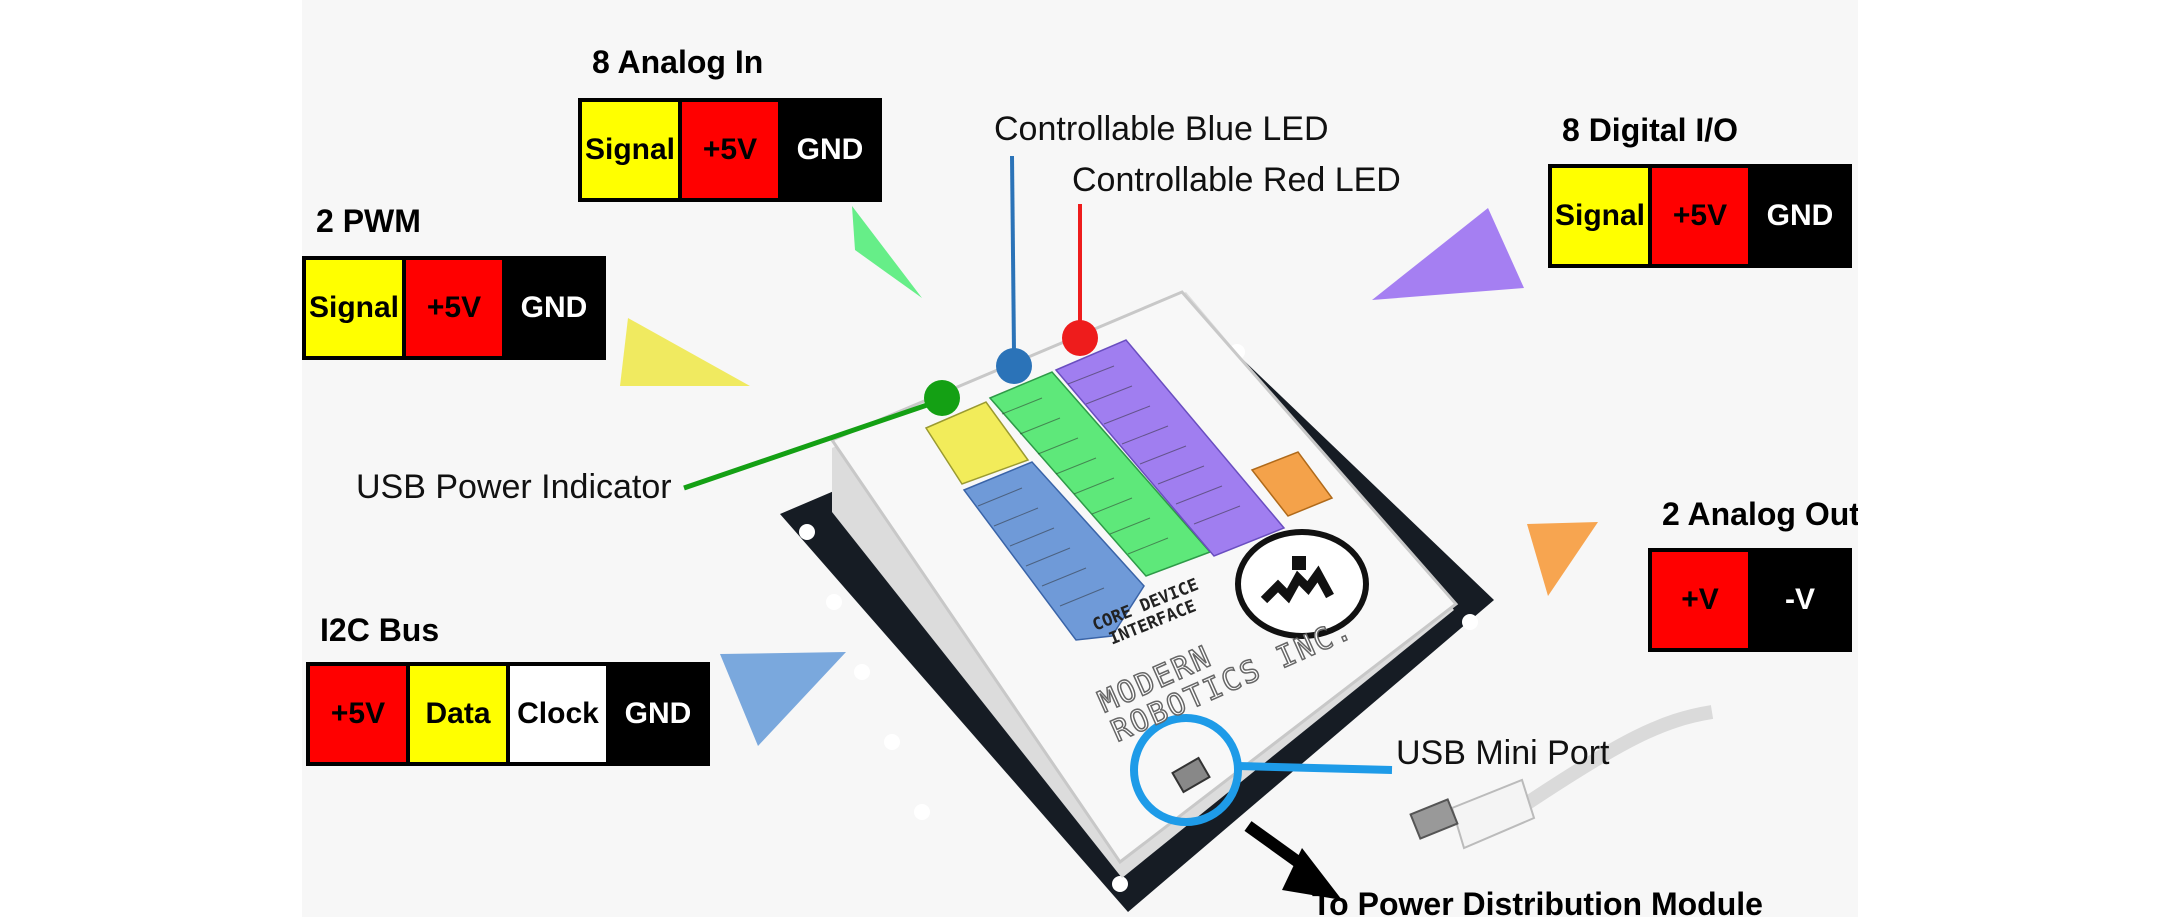  I want to click on usb-port-label: USB Mini Port, so click(1503, 753).